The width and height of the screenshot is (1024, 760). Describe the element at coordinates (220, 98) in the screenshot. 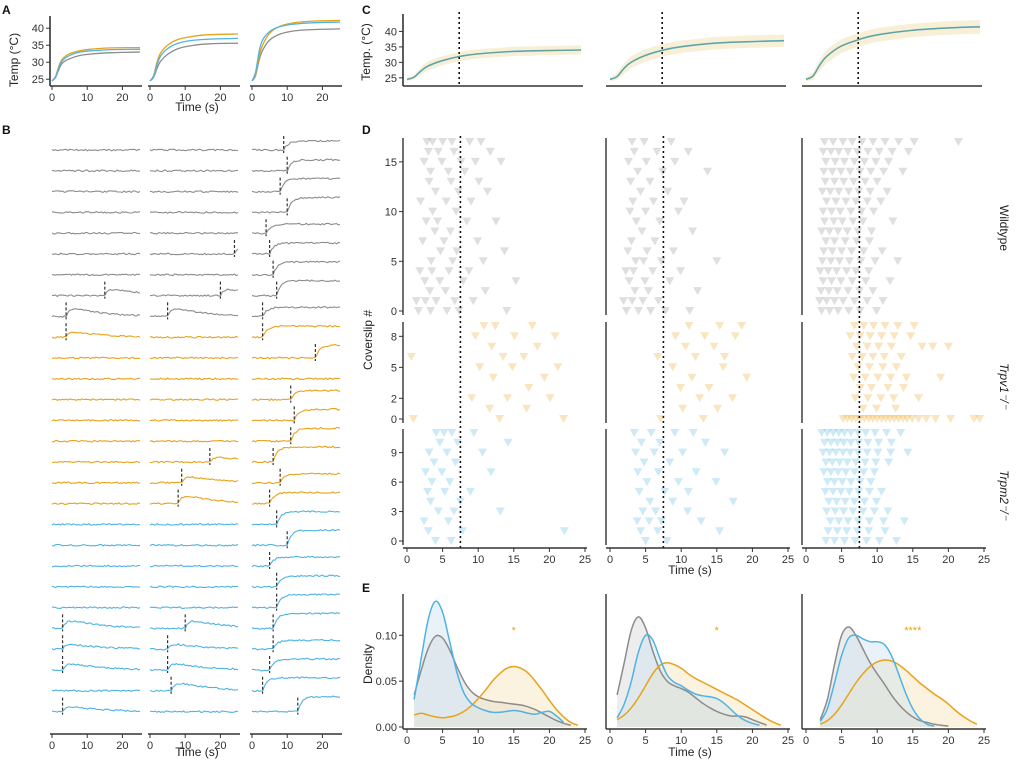

I see `panel-a-xtick-2-20-label: 20` at that location.